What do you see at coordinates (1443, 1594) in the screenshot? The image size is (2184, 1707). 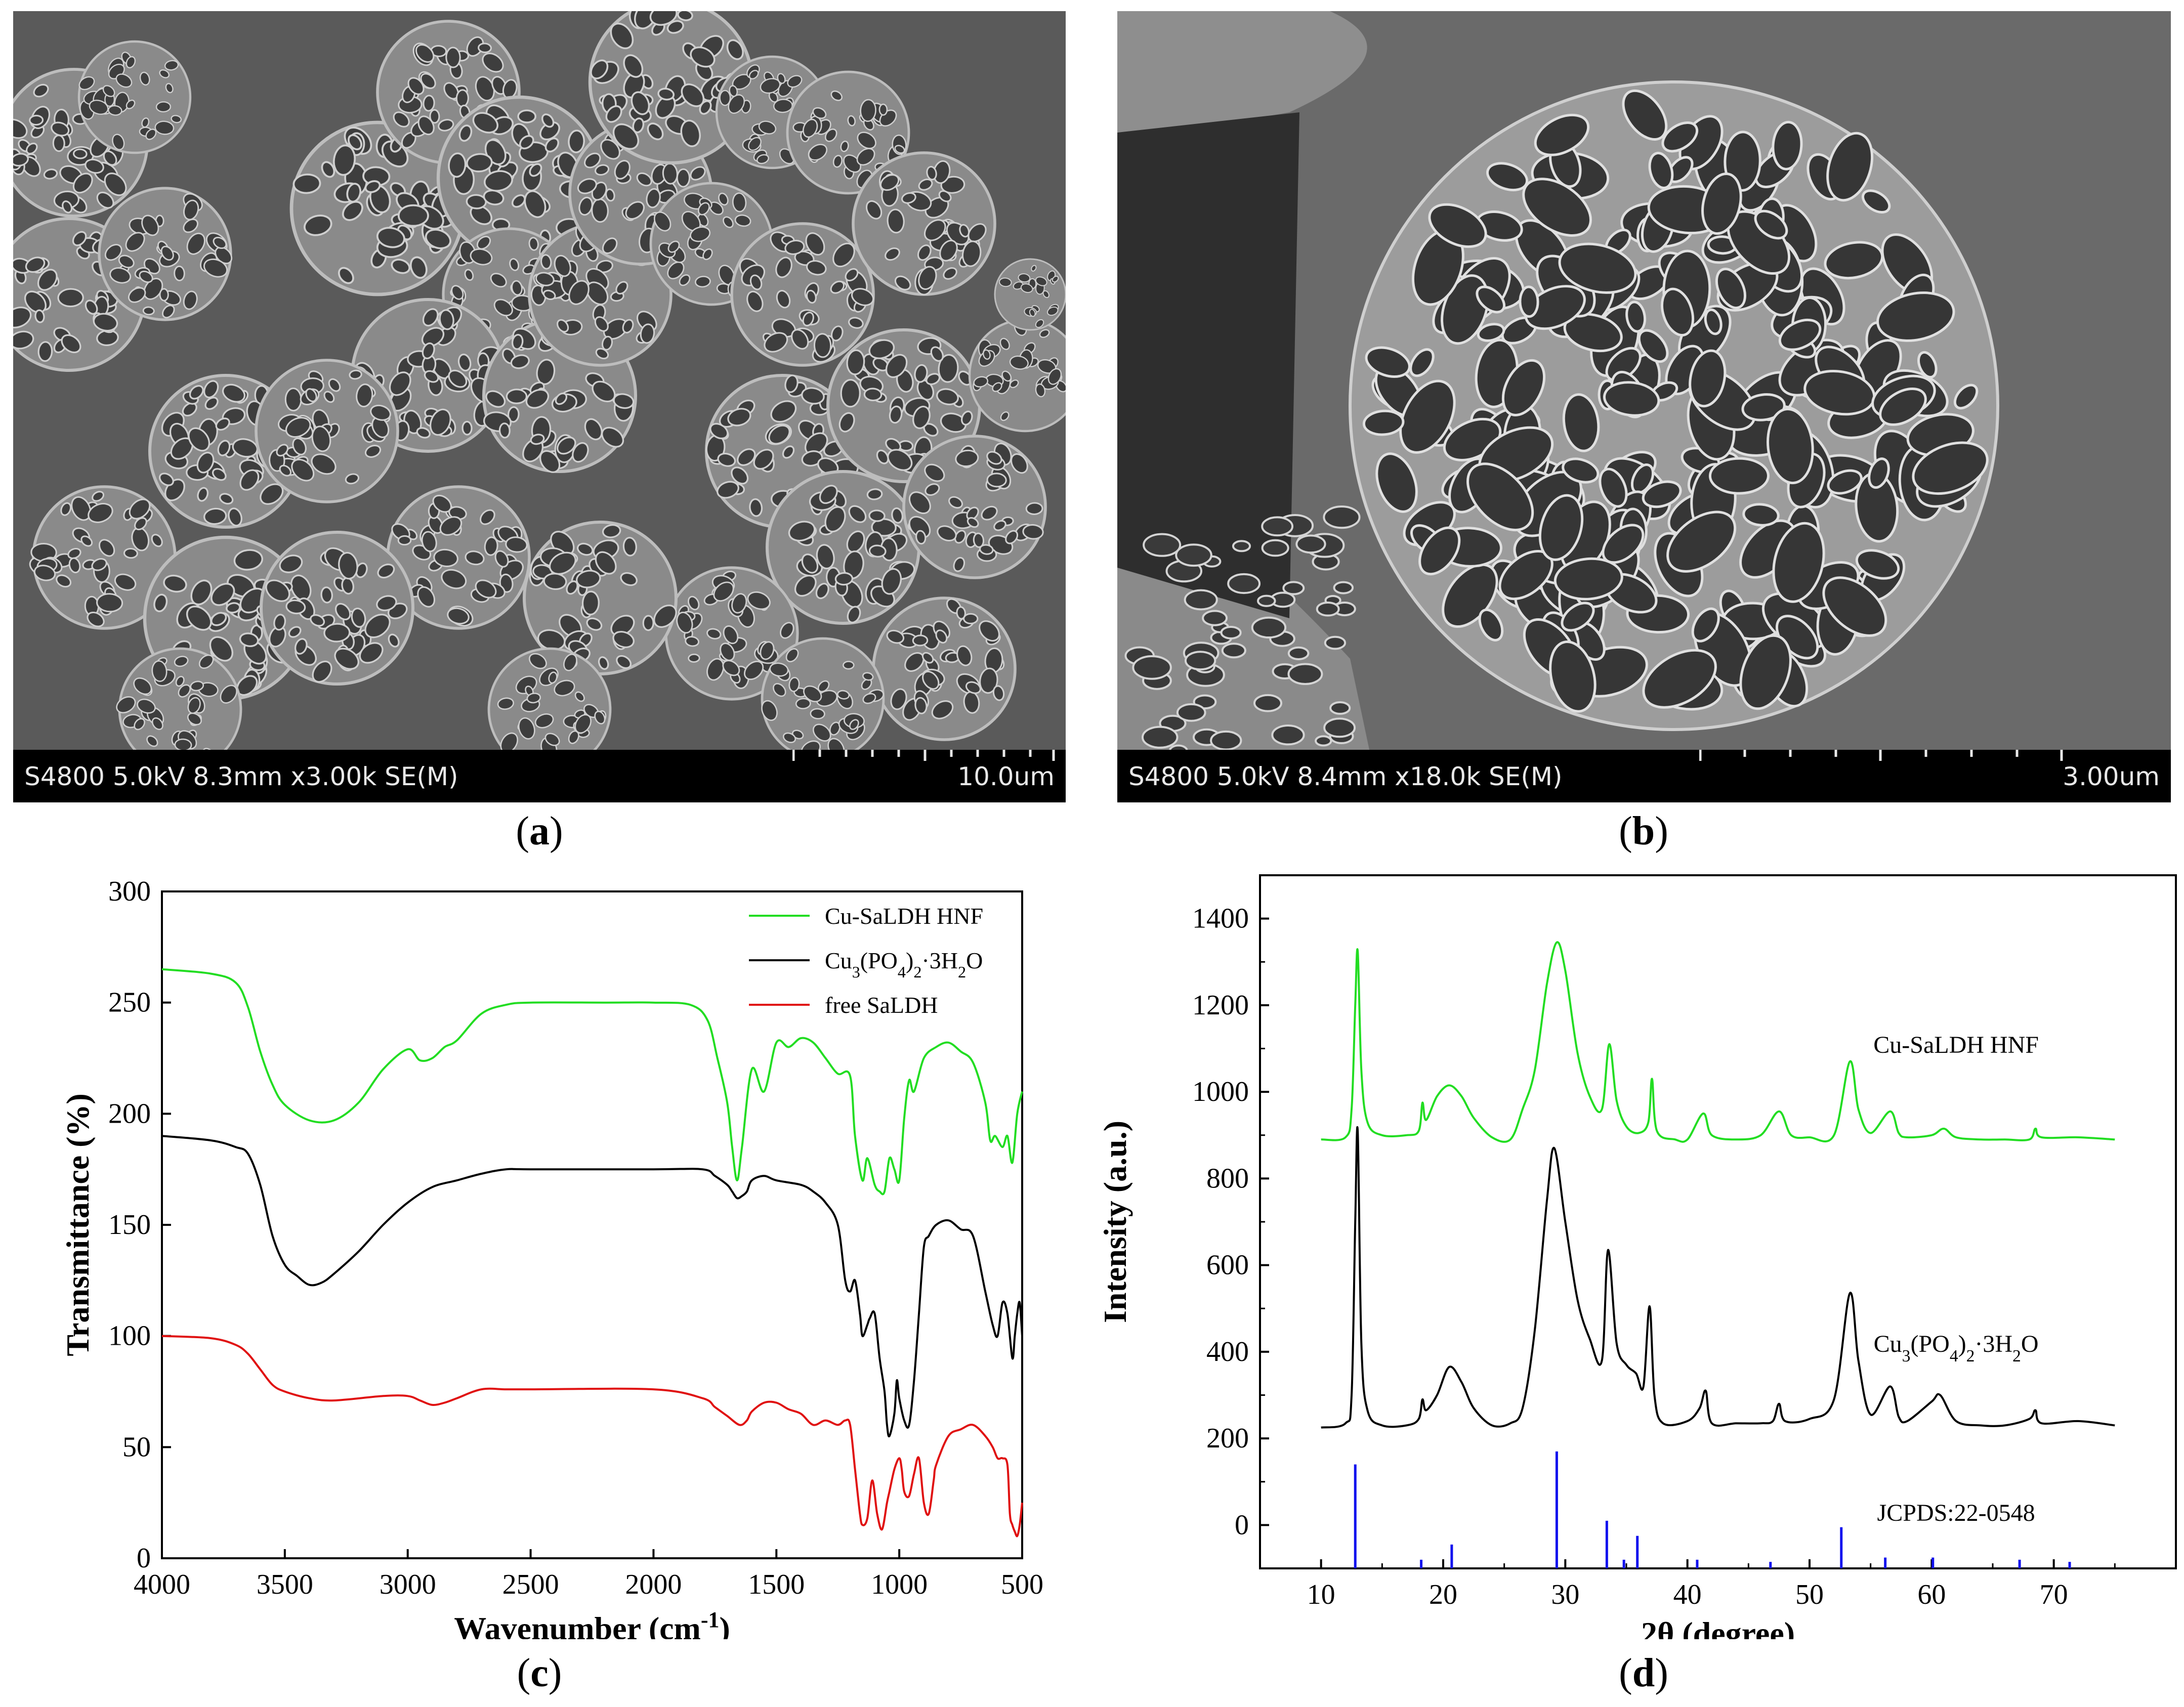 I see `x-tick-label: 20` at bounding box center [1443, 1594].